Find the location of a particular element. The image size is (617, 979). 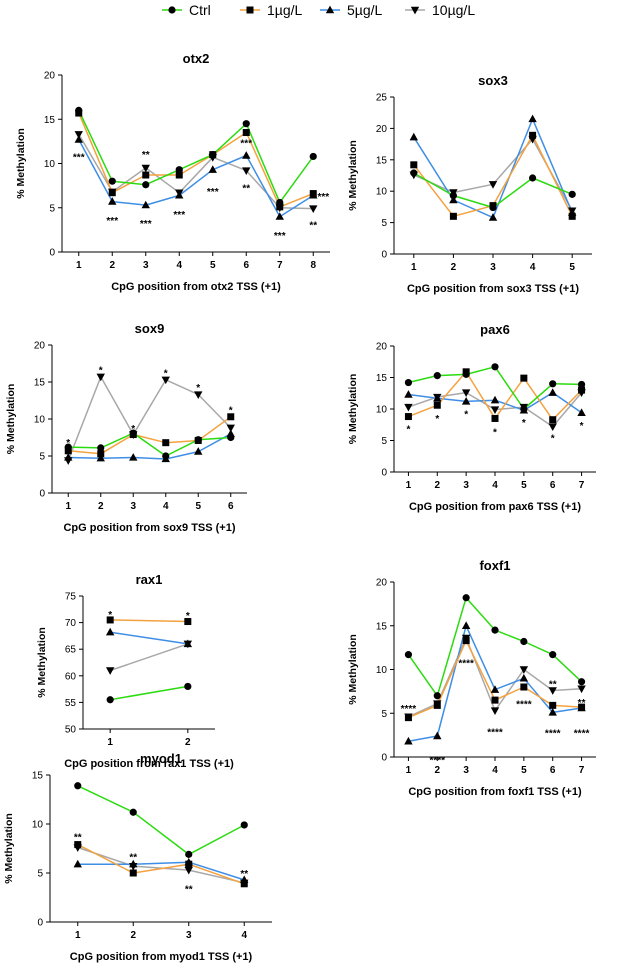

y-tick-label: 55 is located at coordinates (71, 703).